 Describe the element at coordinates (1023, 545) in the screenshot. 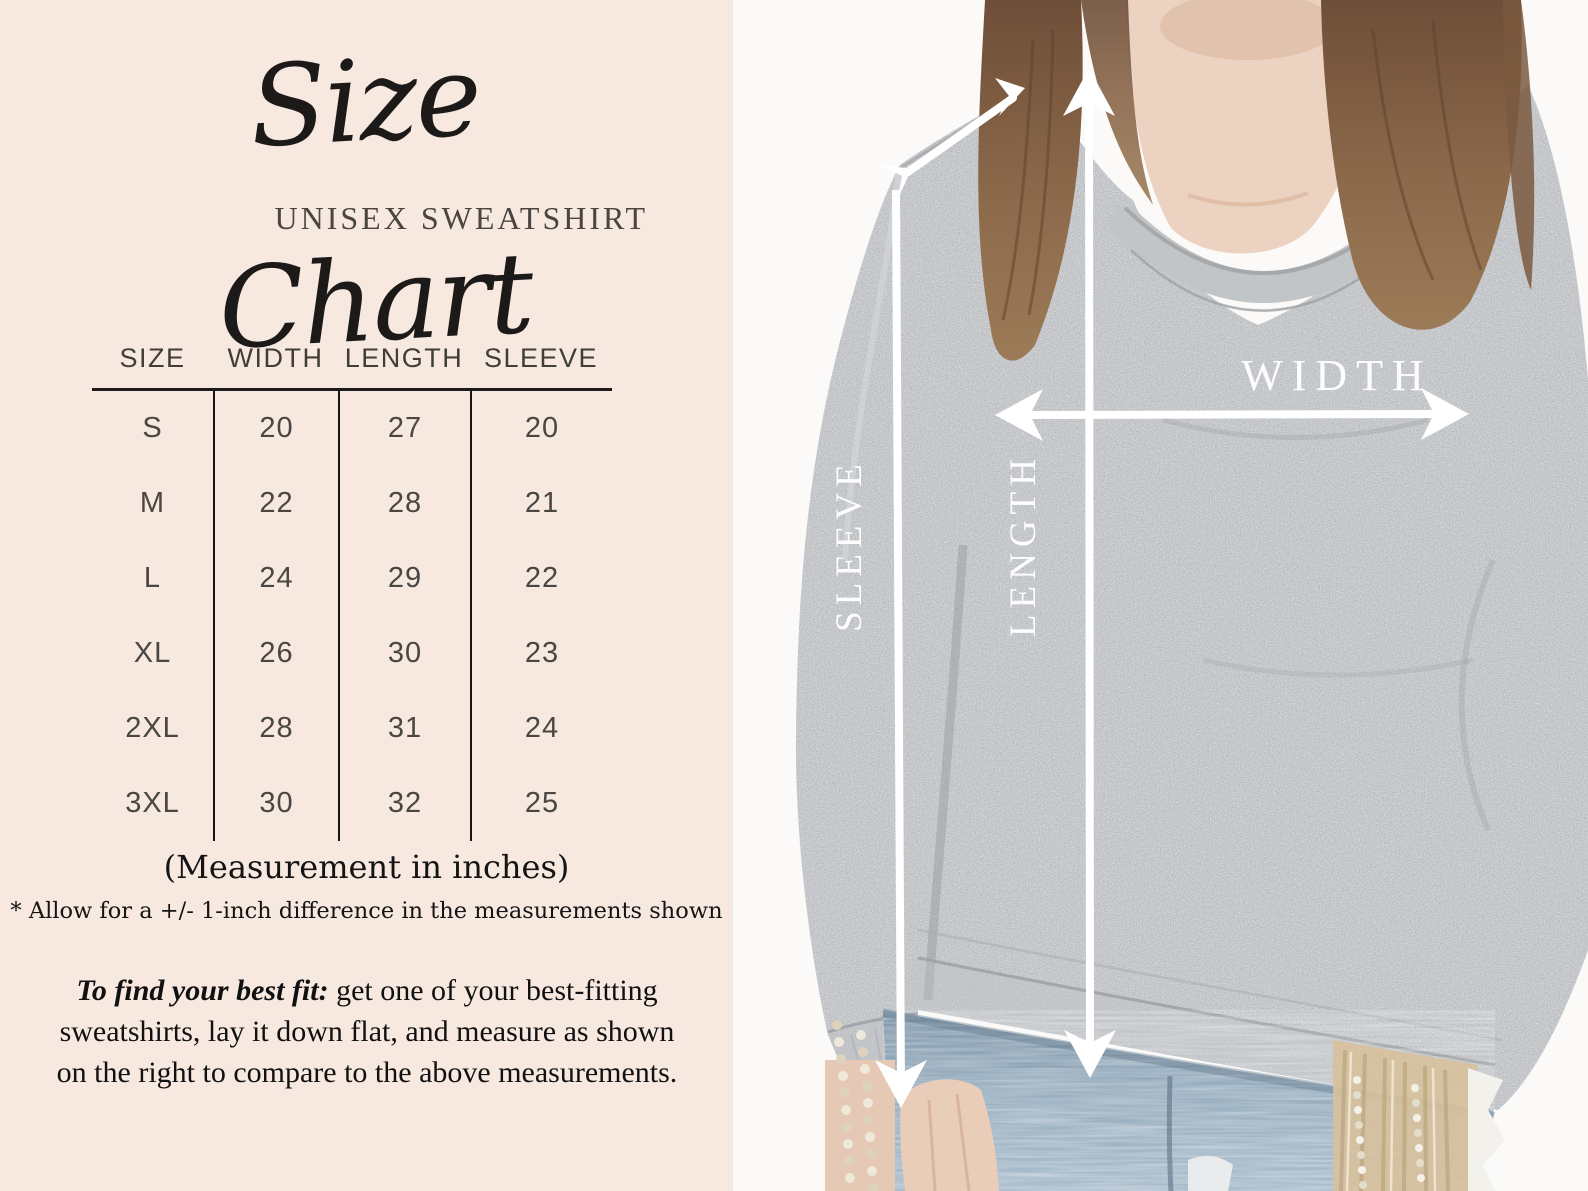

I see `length-label: LENGTH` at that location.